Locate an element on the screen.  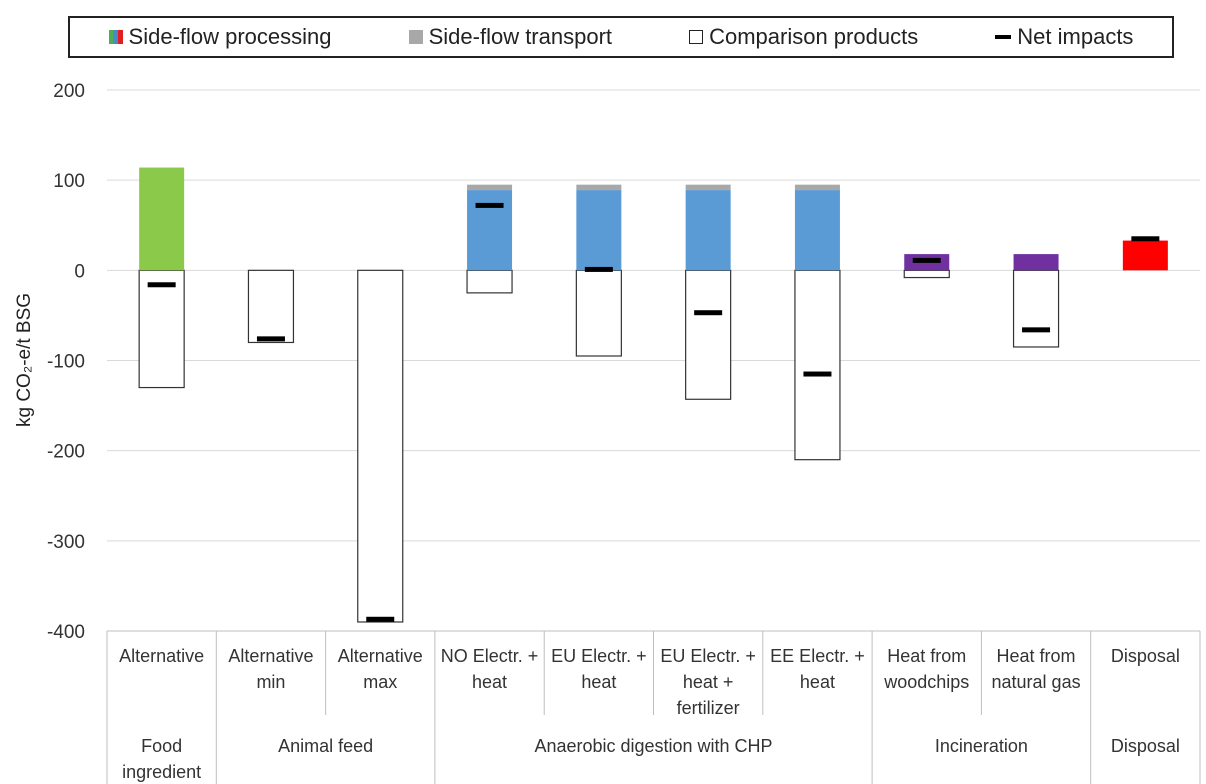
x-category-label: EE Electr. + is located at coordinates (817, 656).